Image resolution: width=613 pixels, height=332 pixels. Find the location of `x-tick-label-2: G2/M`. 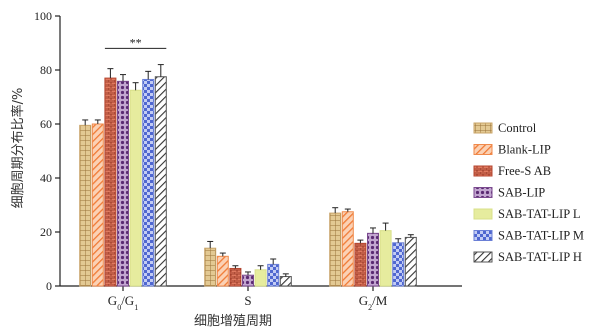

x-tick-label-2: G2/M is located at coordinates (373, 302).